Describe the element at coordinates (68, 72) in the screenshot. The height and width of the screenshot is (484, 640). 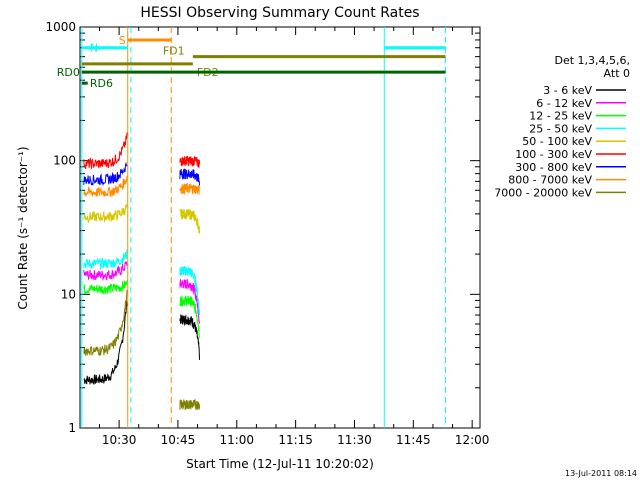
I see `flag-label-rd0: RD0` at that location.